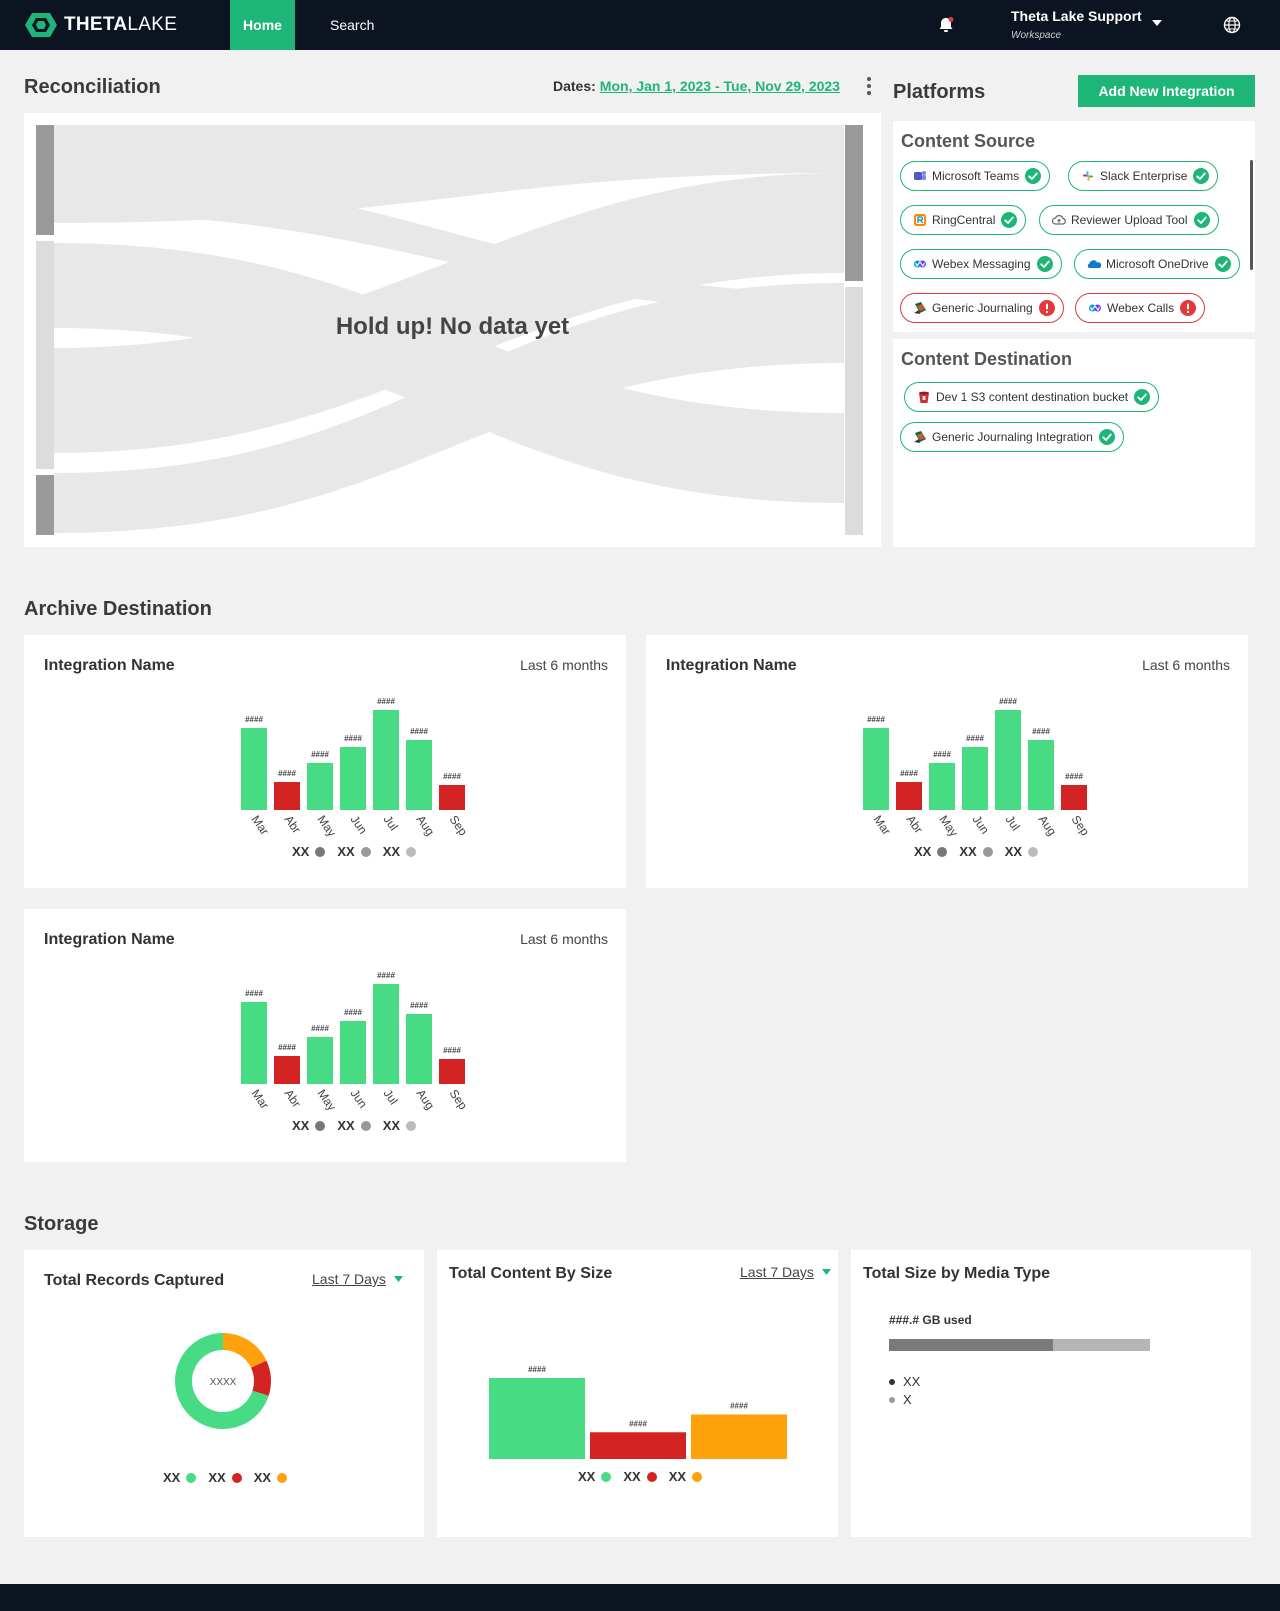 The image size is (1280, 1611). I want to click on x-tick-label: Abr, so click(293, 1098).